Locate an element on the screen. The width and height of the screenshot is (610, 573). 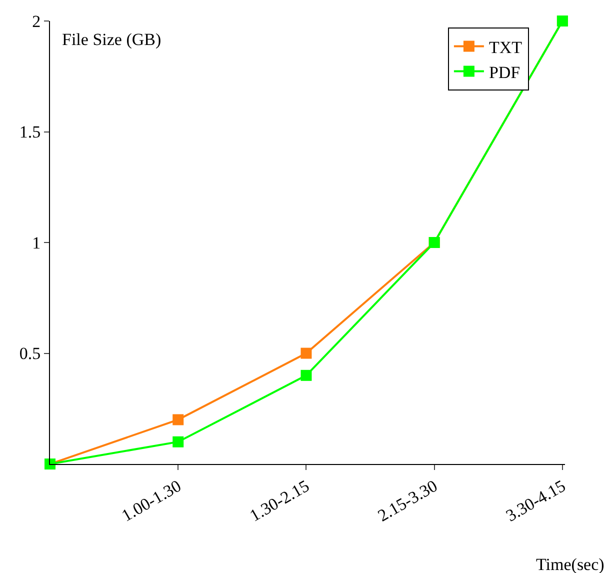
y-tick-label: 0.5 is located at coordinates (30, 354).